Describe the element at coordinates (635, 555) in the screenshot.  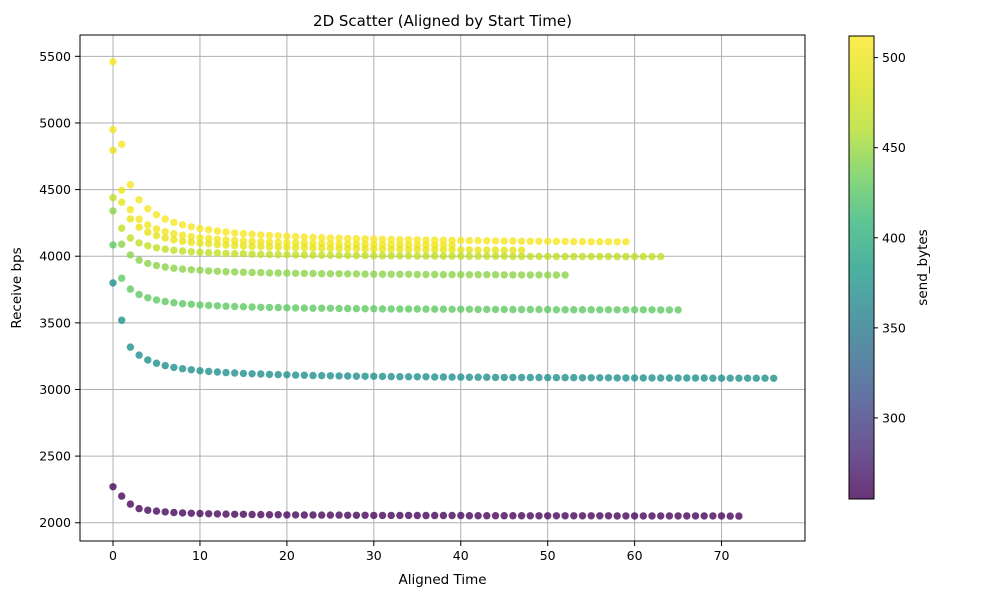
I see `x-tick-label: 60` at that location.